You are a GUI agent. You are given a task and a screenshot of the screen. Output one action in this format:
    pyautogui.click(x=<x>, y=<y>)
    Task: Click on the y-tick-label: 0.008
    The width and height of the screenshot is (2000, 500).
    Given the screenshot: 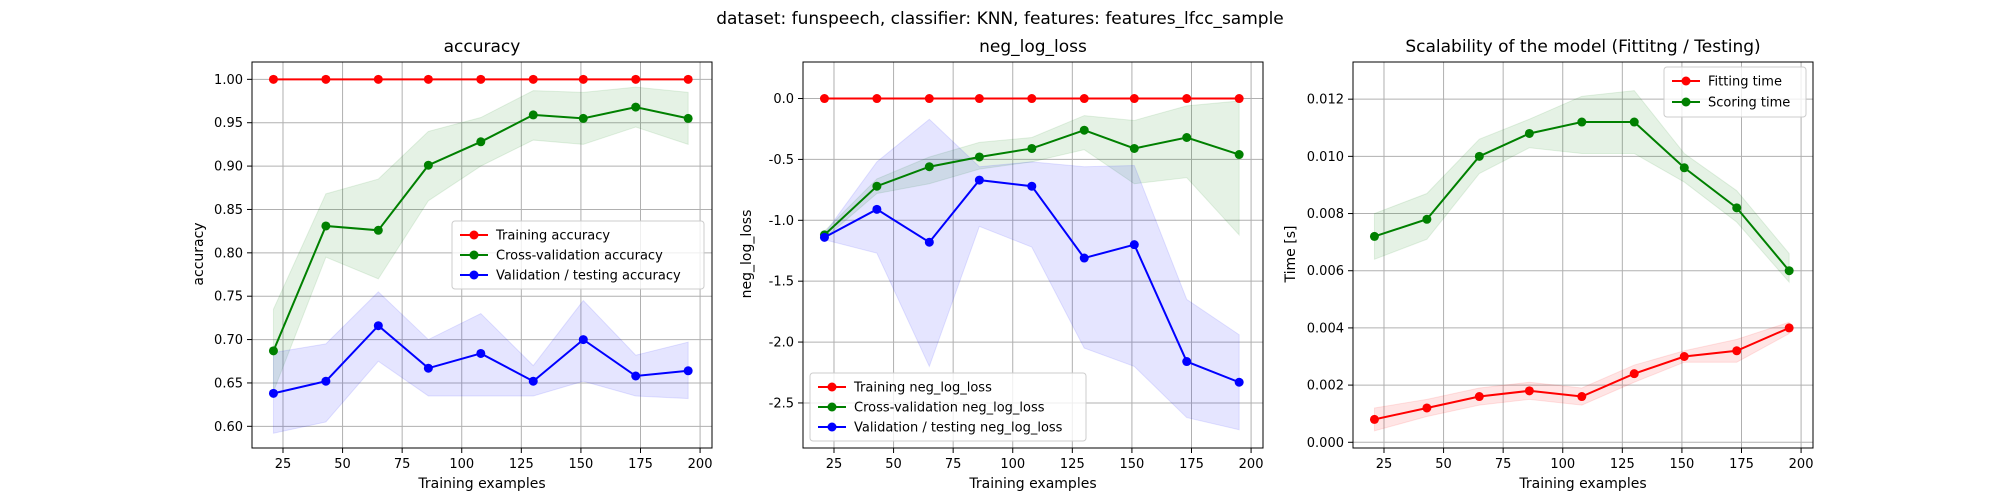 What is the action you would take?
    pyautogui.click(x=1325, y=214)
    